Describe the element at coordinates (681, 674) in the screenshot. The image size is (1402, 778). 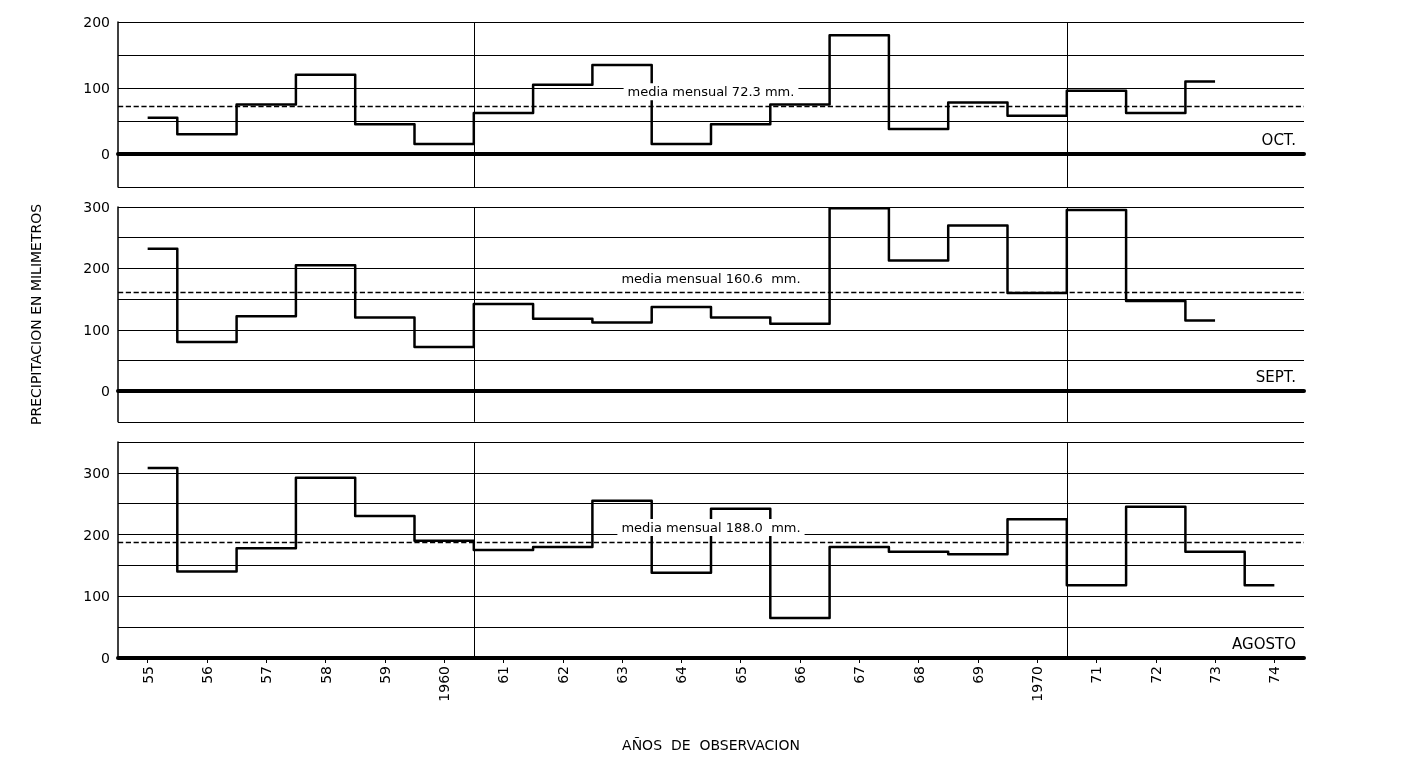
I see `x-tick-label: 64` at that location.